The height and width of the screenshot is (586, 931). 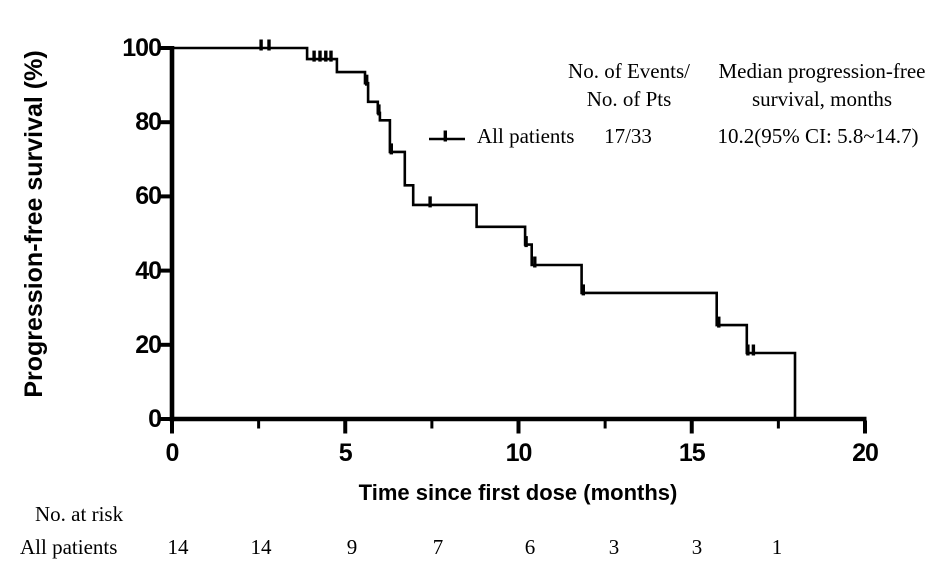 I want to click on x-tick-label-0: 0, so click(x=172, y=453).